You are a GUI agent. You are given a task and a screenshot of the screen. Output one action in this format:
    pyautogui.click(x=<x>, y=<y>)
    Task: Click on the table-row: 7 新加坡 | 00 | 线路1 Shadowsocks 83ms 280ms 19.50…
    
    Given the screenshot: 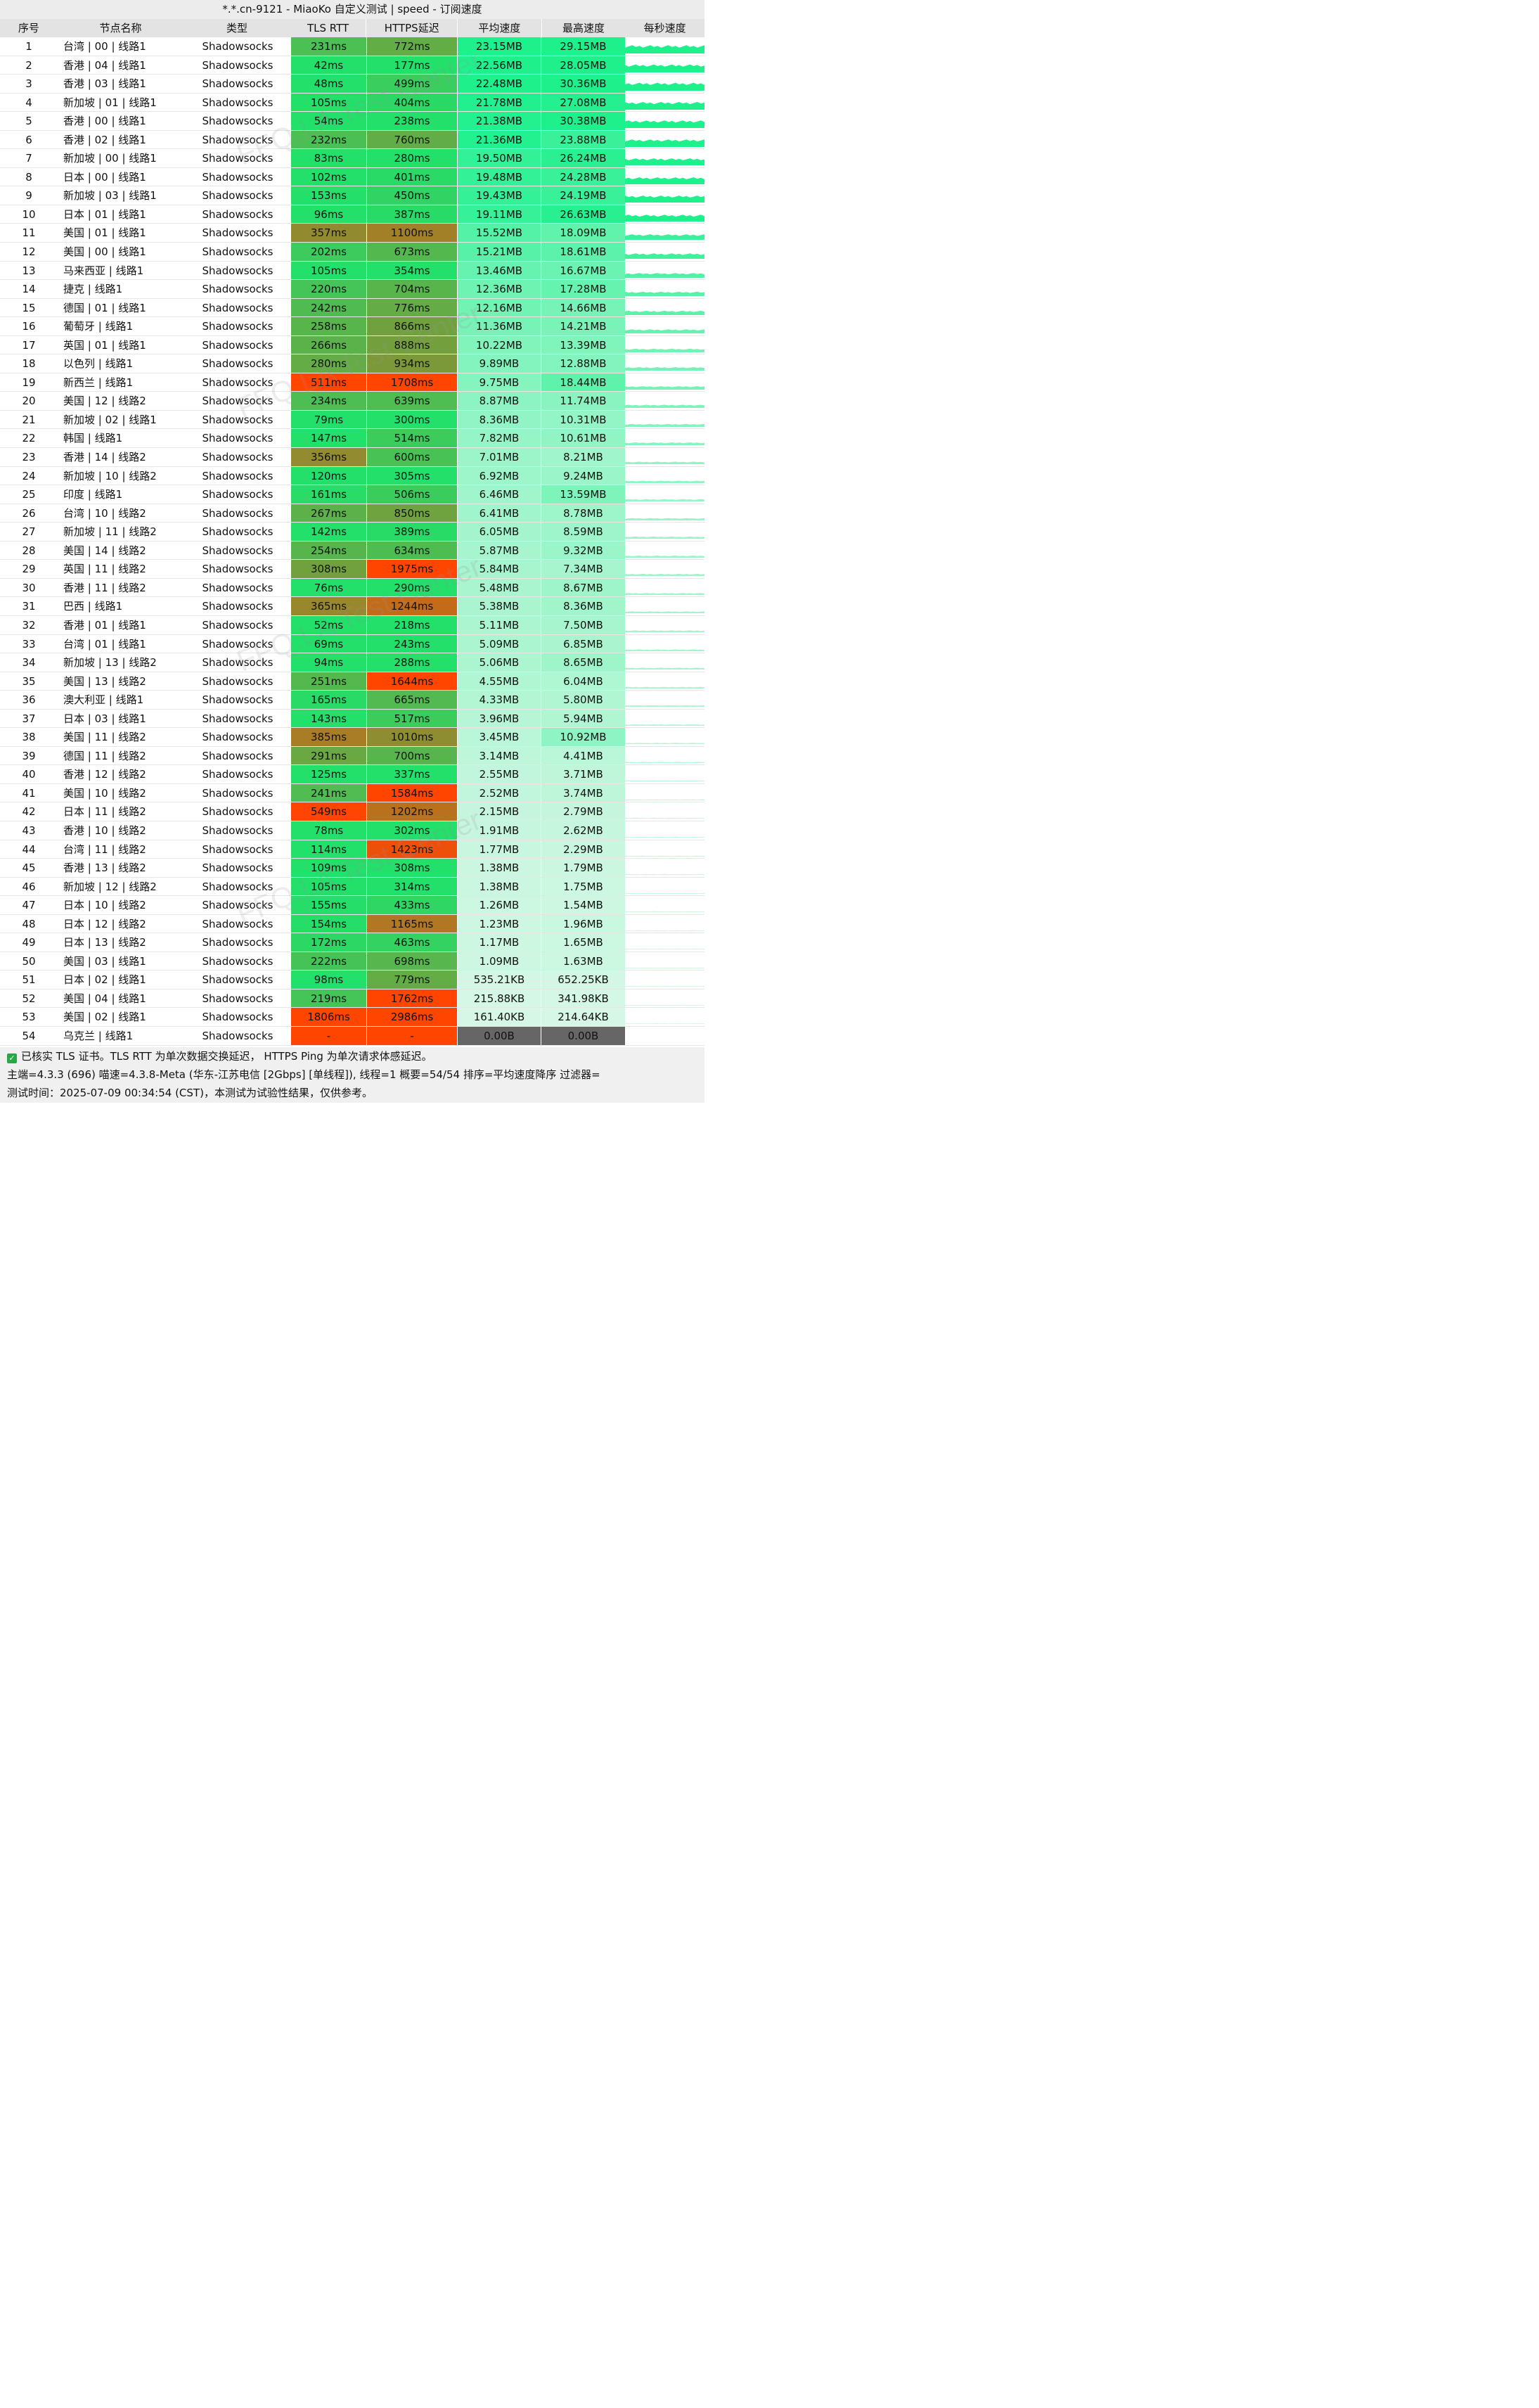 What is the action you would take?
    pyautogui.click(x=352, y=158)
    